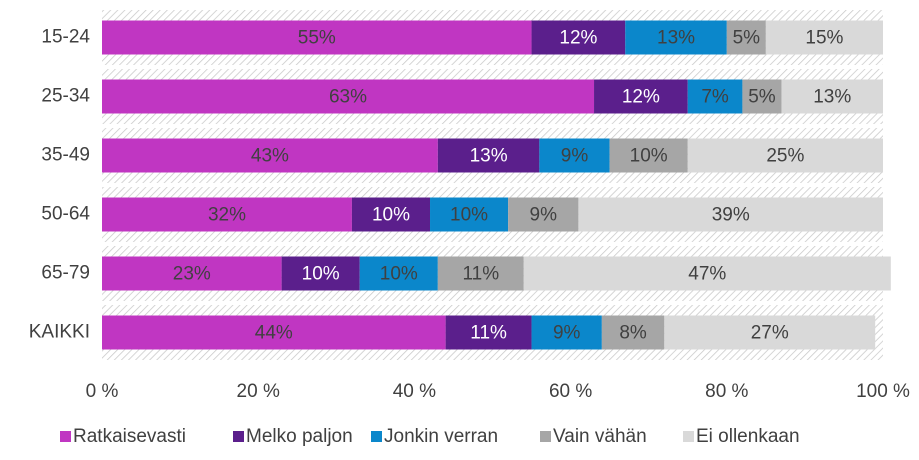 This screenshot has height=460, width=919. Describe the element at coordinates (441, 436) in the screenshot. I see `legend-label: Jonkin verran` at that location.